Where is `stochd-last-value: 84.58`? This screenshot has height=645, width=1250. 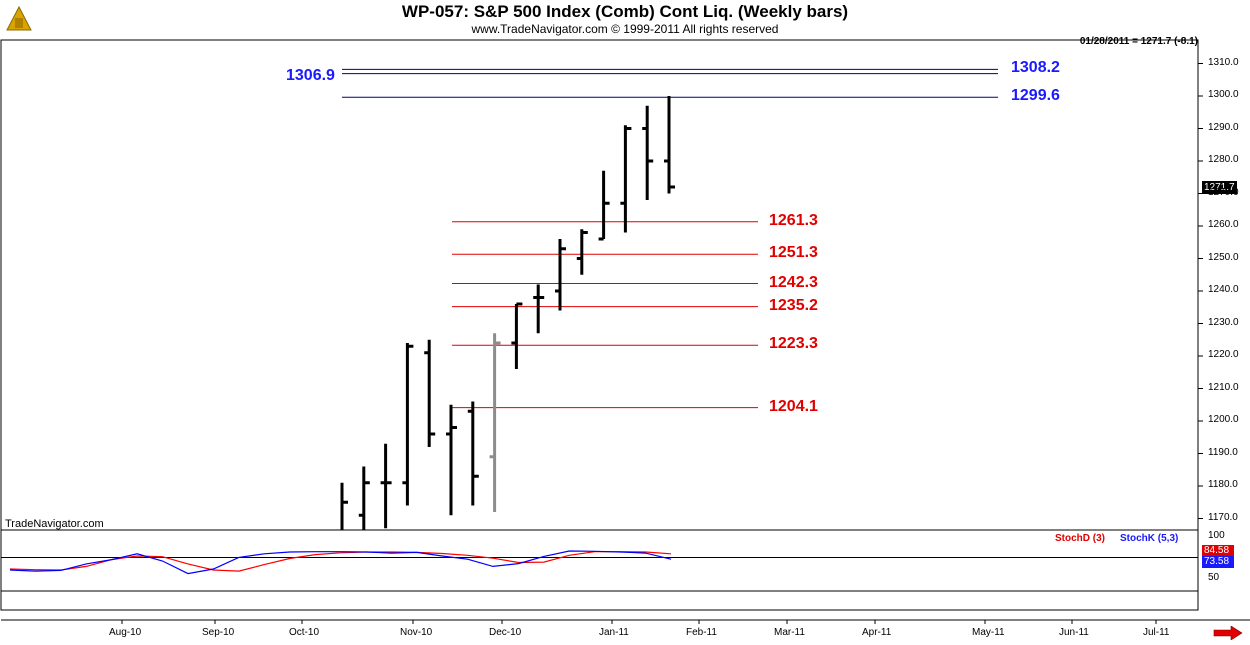
stochd-last-value: 84.58 is located at coordinates (1218, 551).